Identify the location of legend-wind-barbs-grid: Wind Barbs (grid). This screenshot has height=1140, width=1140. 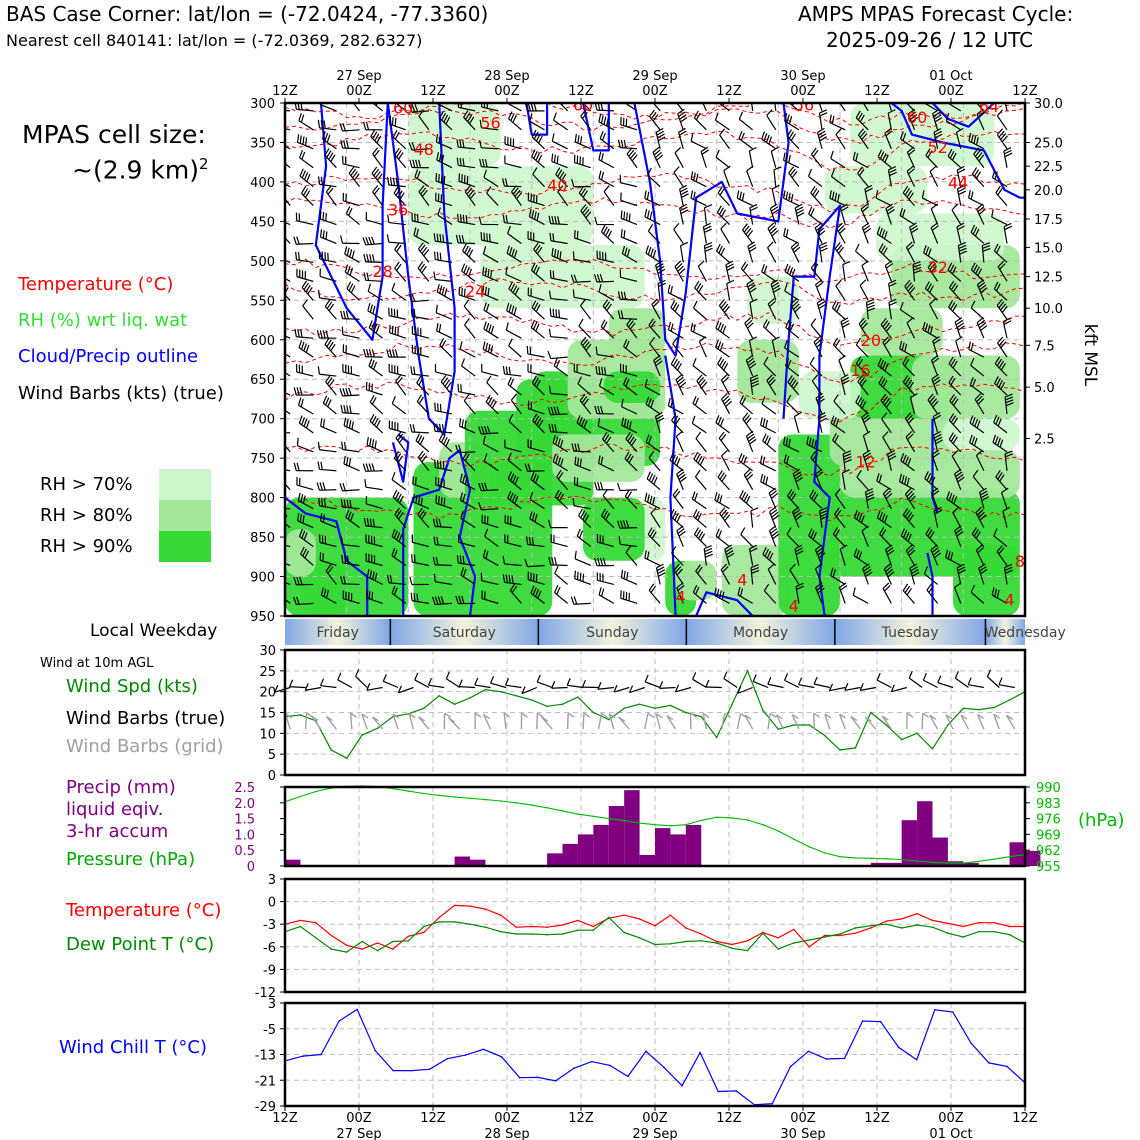
(145, 746).